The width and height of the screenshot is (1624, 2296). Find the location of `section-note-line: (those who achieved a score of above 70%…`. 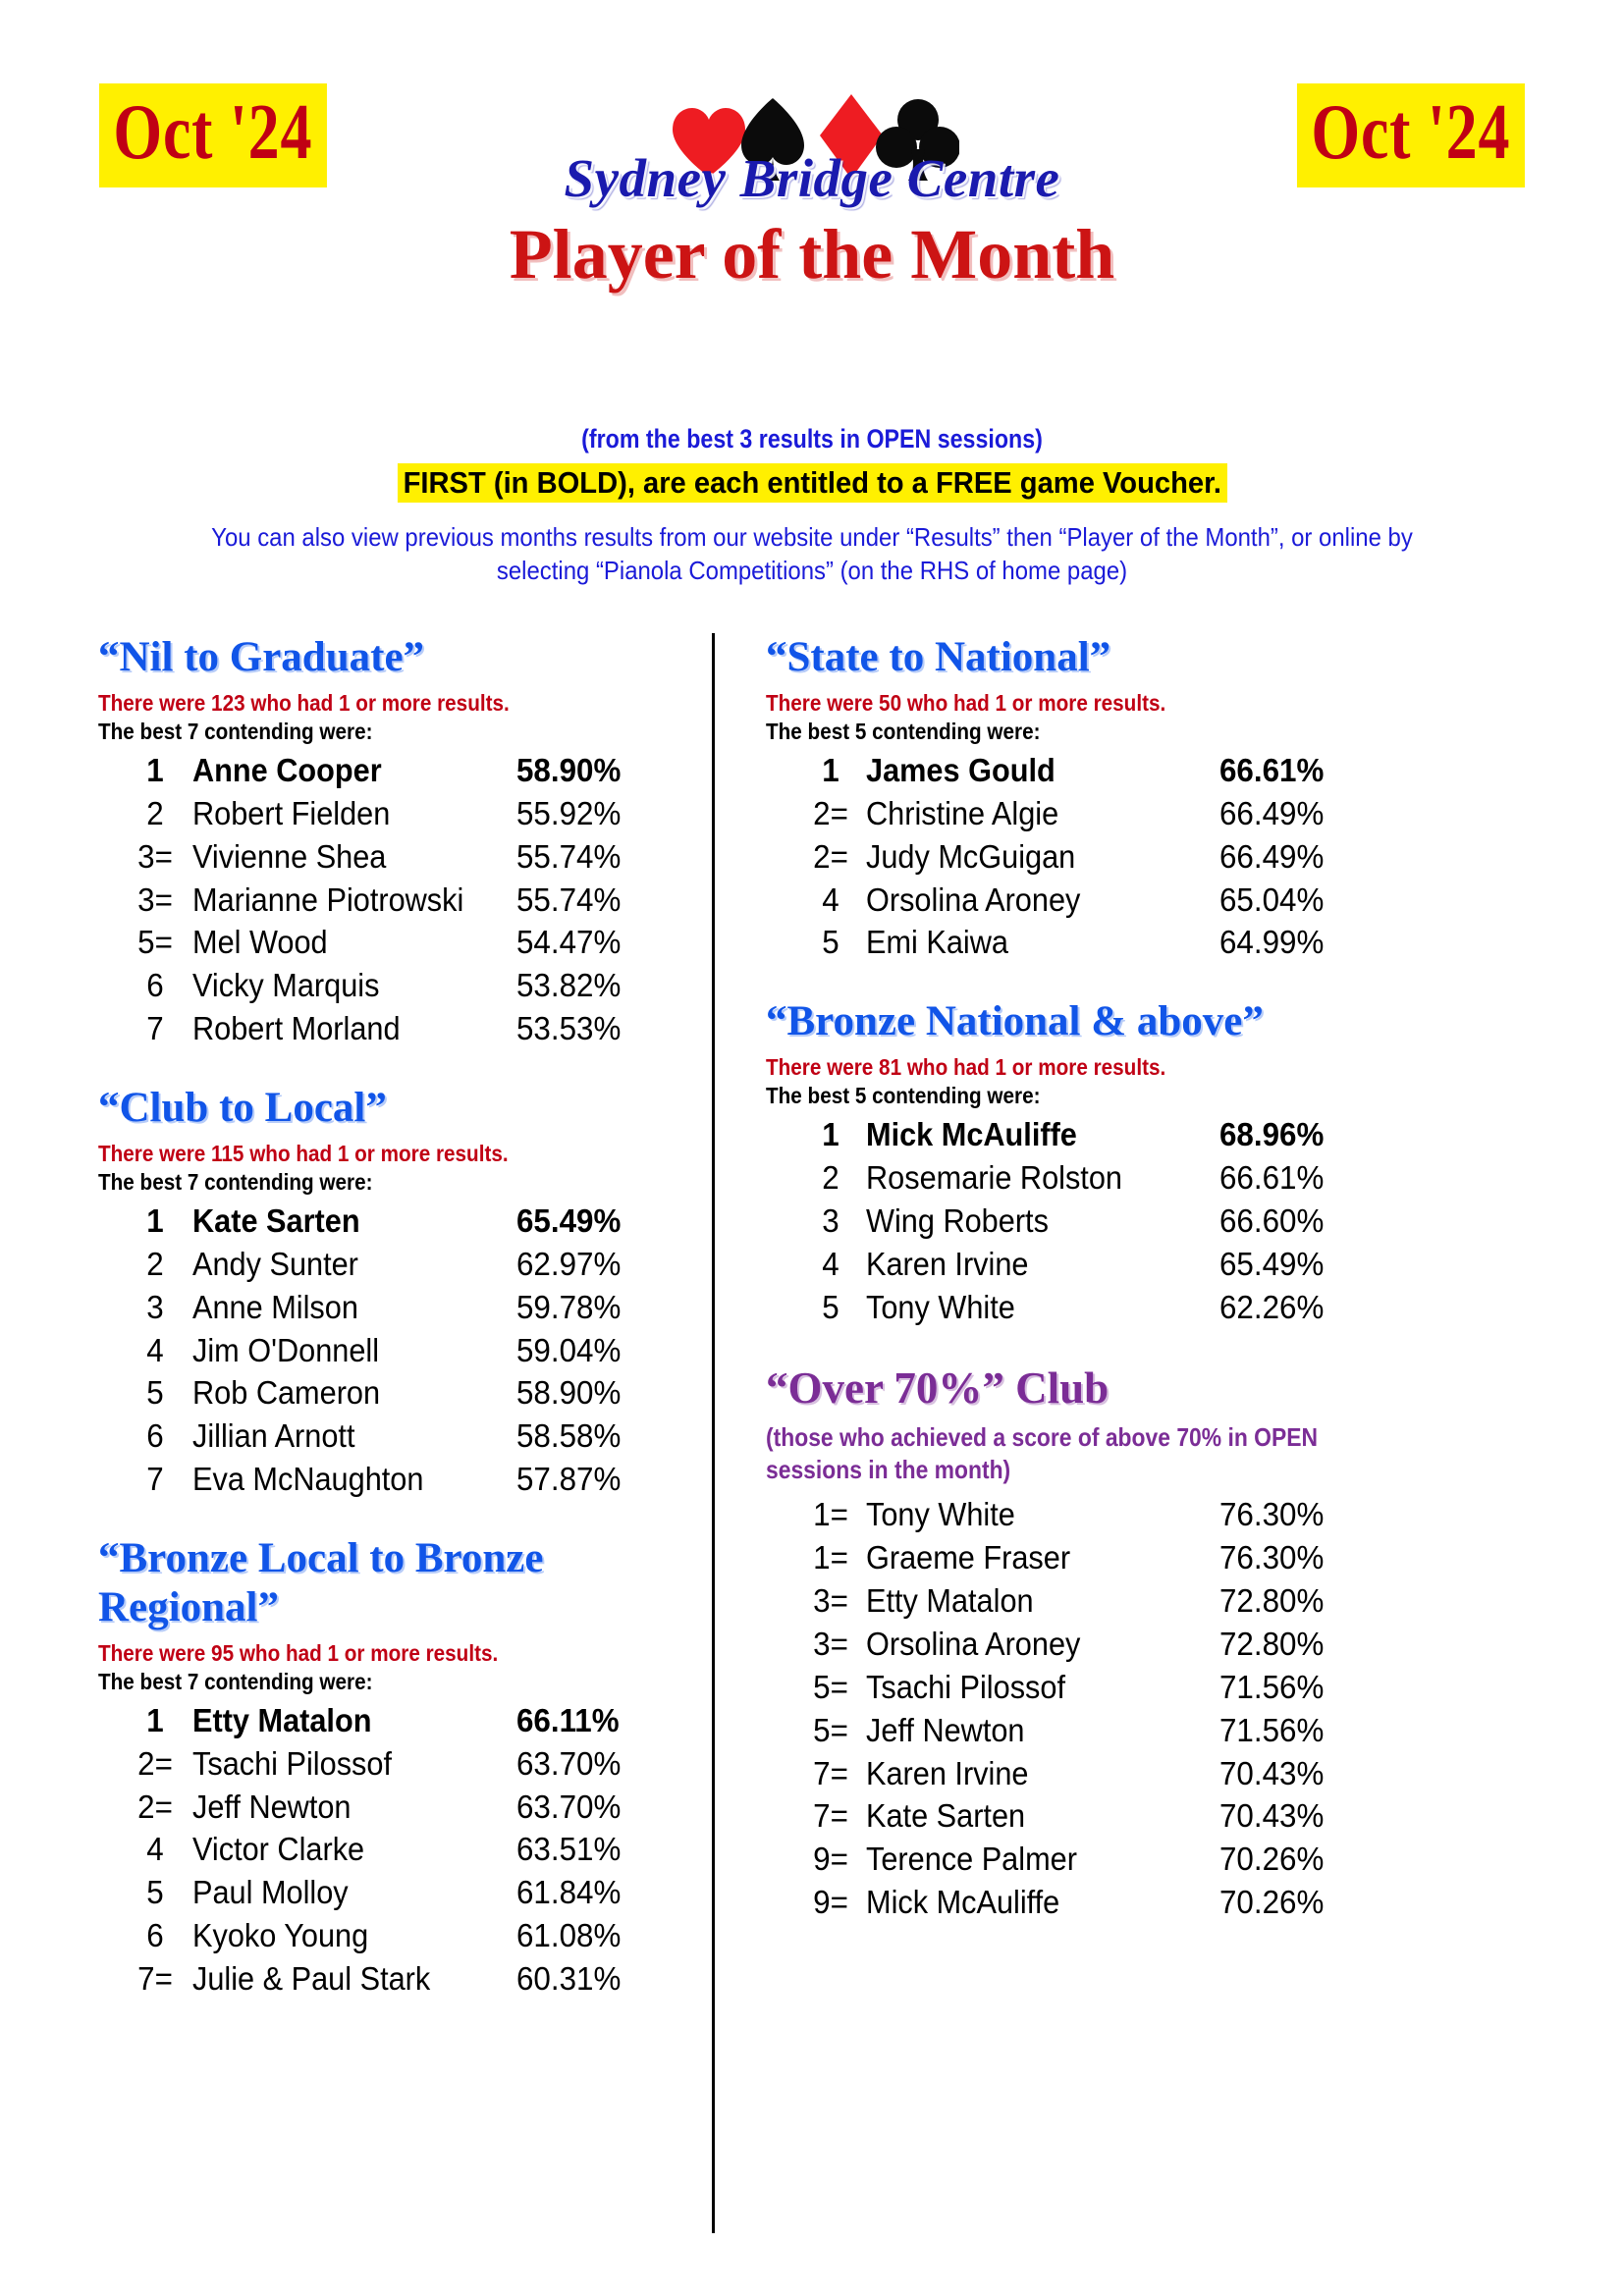

section-note-line: (those who achieved a score of above 70%… is located at coordinates (1042, 1453).